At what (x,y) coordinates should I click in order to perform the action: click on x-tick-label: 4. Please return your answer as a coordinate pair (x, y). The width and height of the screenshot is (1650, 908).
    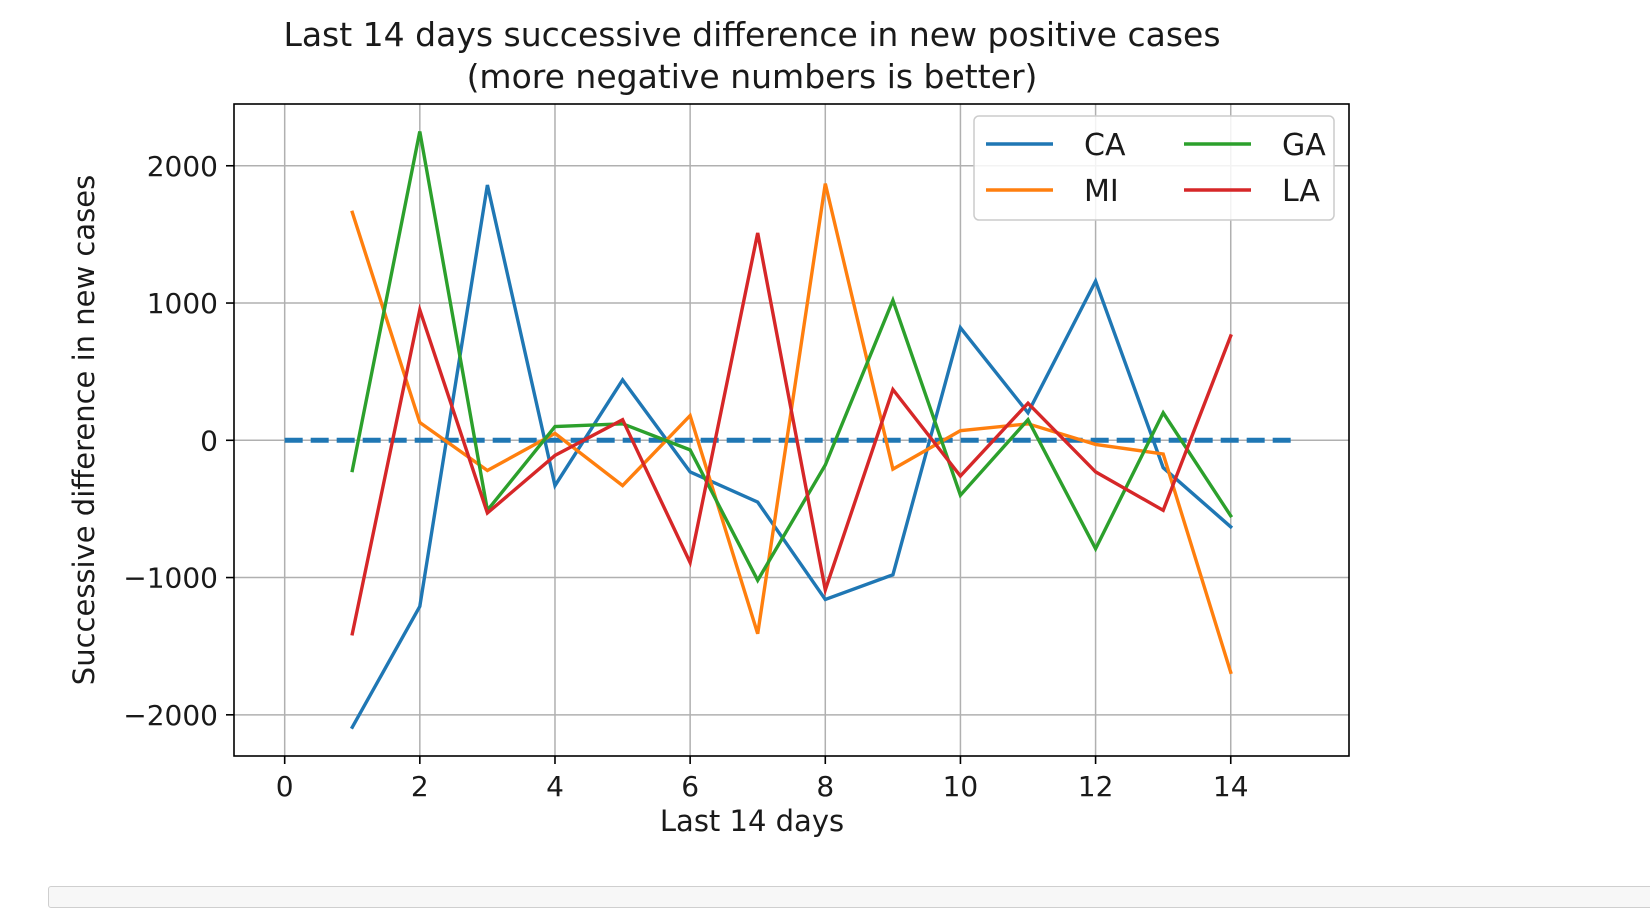
    Looking at the image, I should click on (555, 786).